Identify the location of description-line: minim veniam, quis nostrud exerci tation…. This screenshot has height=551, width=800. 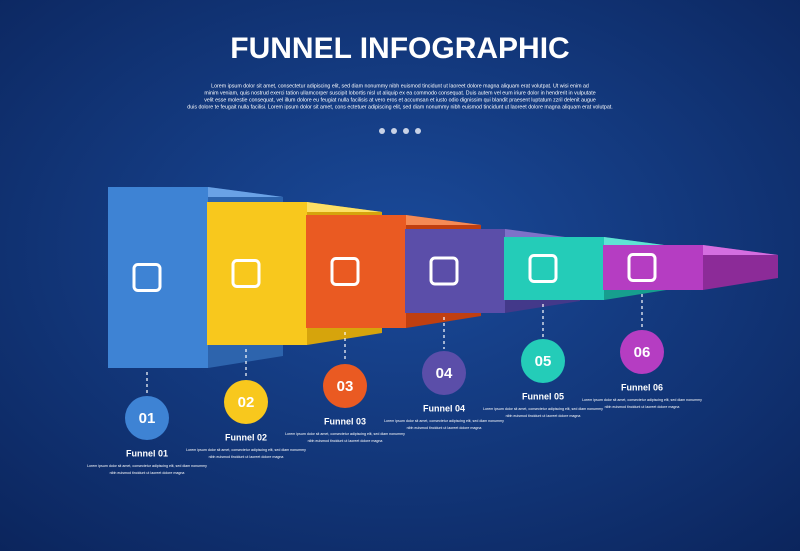
(399, 93).